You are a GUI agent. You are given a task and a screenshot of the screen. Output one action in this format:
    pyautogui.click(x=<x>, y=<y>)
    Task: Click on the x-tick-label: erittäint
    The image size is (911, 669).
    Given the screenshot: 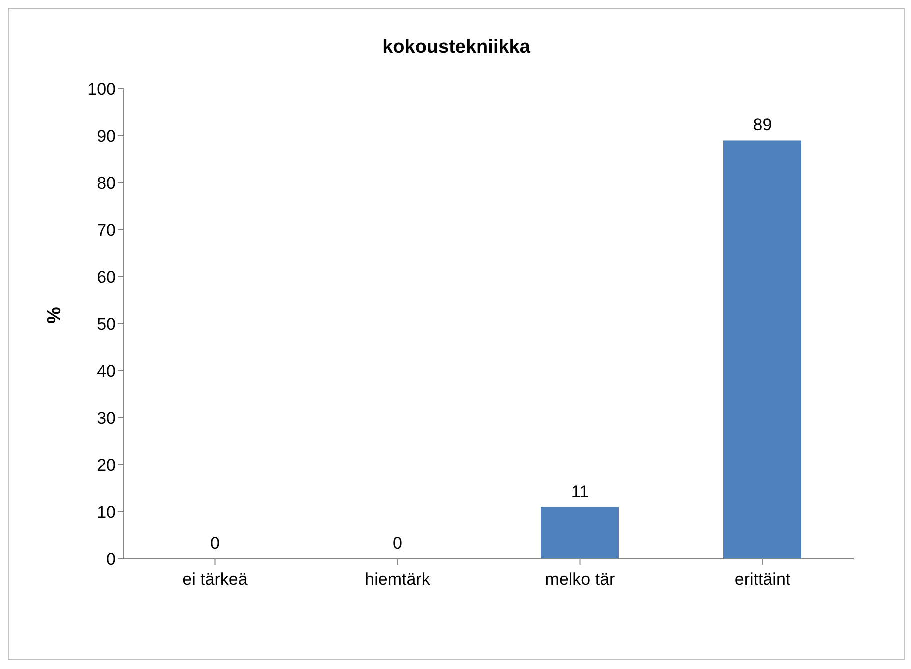 What is the action you would take?
    pyautogui.click(x=762, y=580)
    